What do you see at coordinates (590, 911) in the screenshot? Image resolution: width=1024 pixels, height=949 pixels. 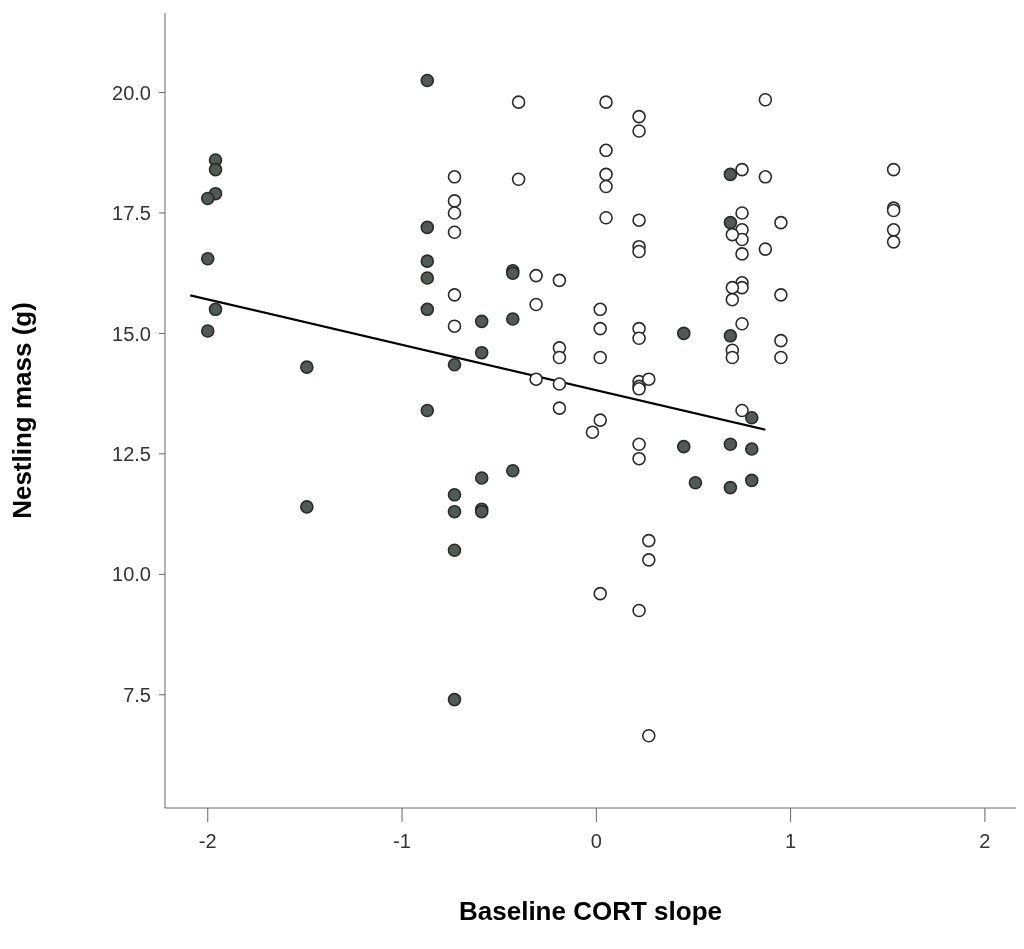 I see `x-axis-title: Baseline CORT slope` at bounding box center [590, 911].